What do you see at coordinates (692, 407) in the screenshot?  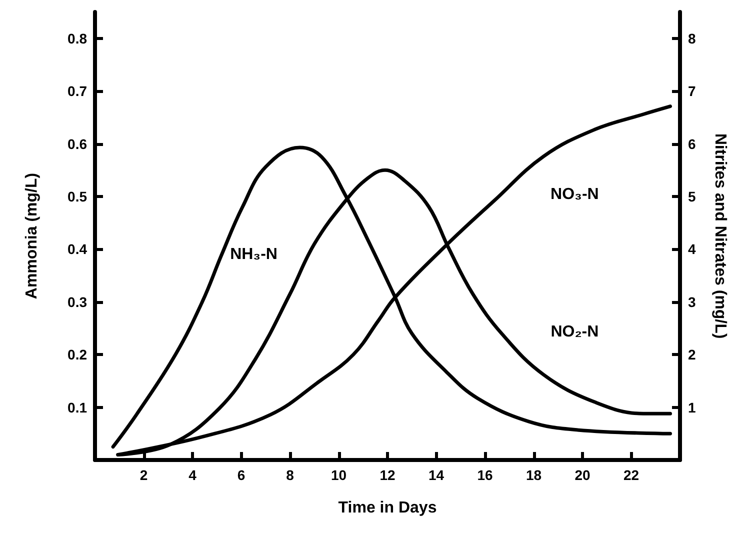 I see `y2-tick-label: 1` at bounding box center [692, 407].